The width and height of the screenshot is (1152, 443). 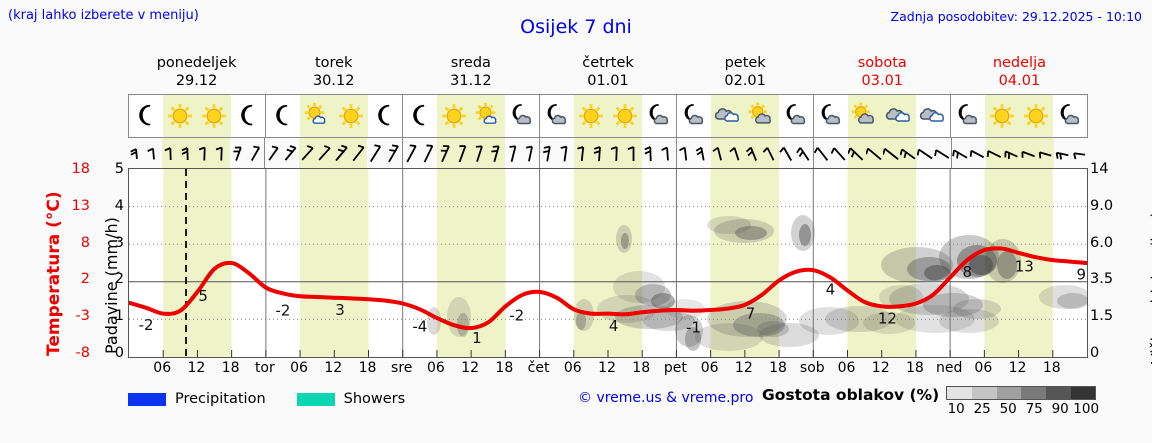 I want to click on cloud-density-step-label: 10, so click(x=956, y=409).